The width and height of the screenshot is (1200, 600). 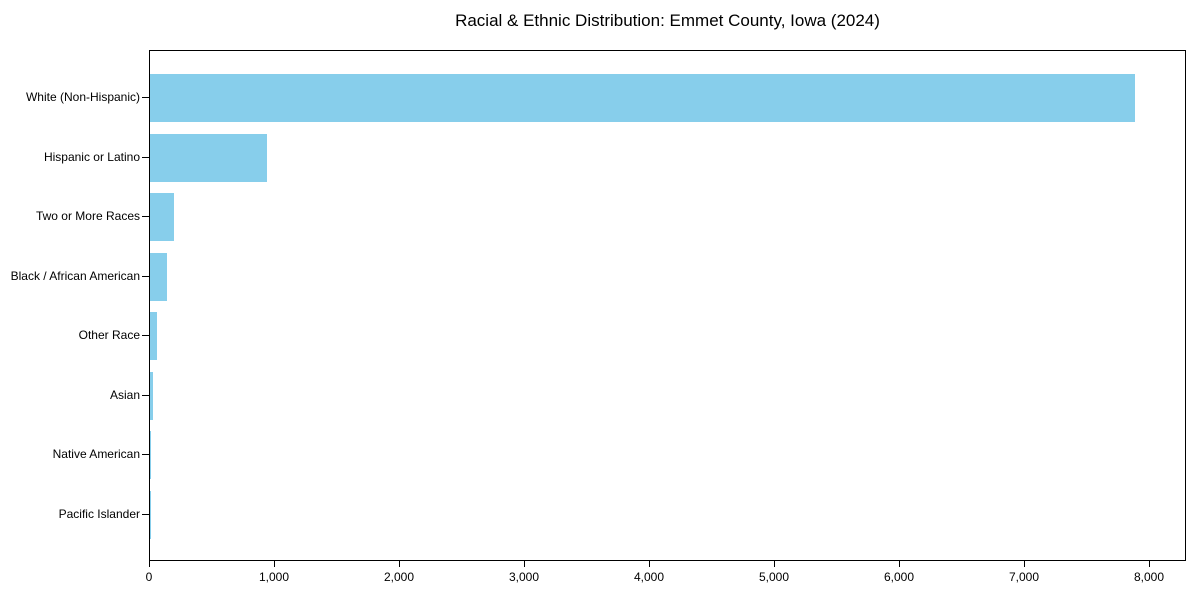 I want to click on x-tick-label: 3,000, so click(x=524, y=577).